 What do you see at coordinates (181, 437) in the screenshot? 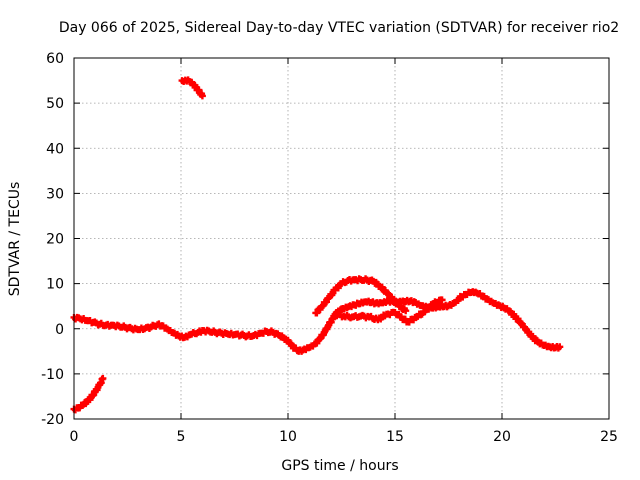
I see `x-tick-label: 5` at bounding box center [181, 437].